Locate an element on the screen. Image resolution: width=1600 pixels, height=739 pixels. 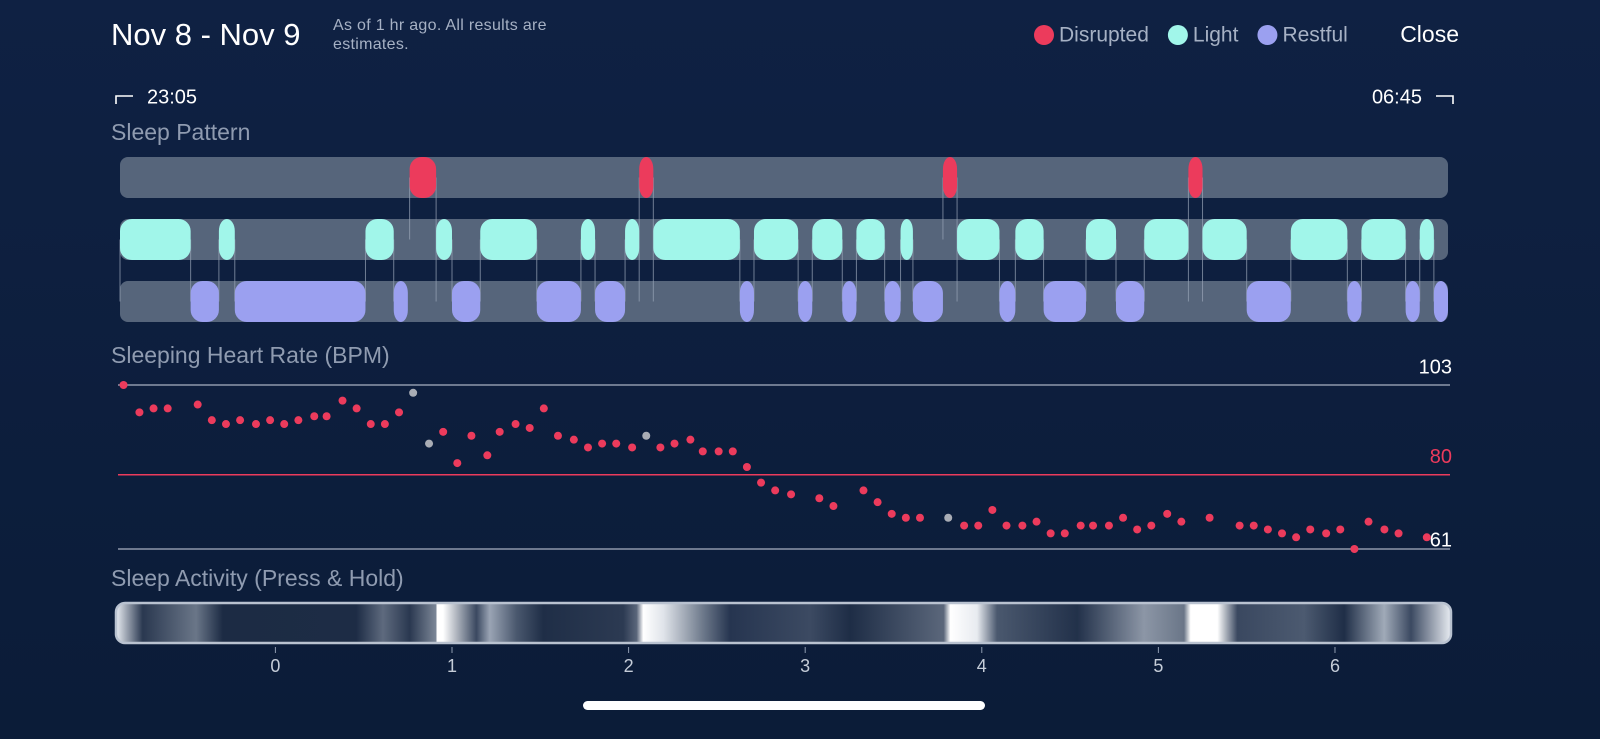
start-bracket is located at coordinates (124, 99).